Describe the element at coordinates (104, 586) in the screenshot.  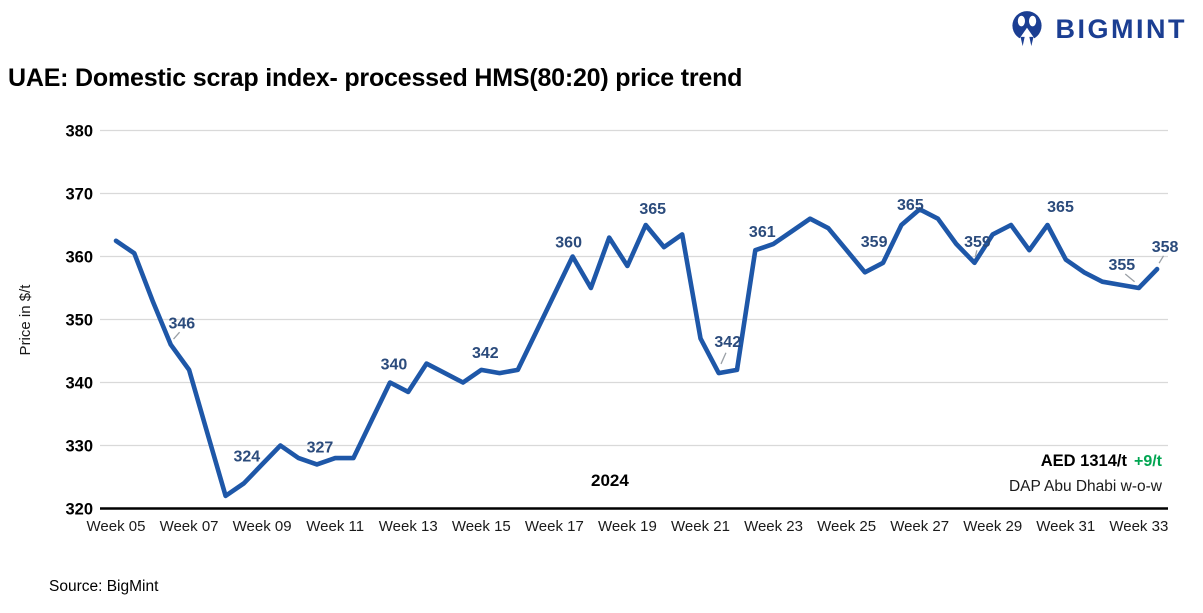
I see `source-text: Source: BigMint` at that location.